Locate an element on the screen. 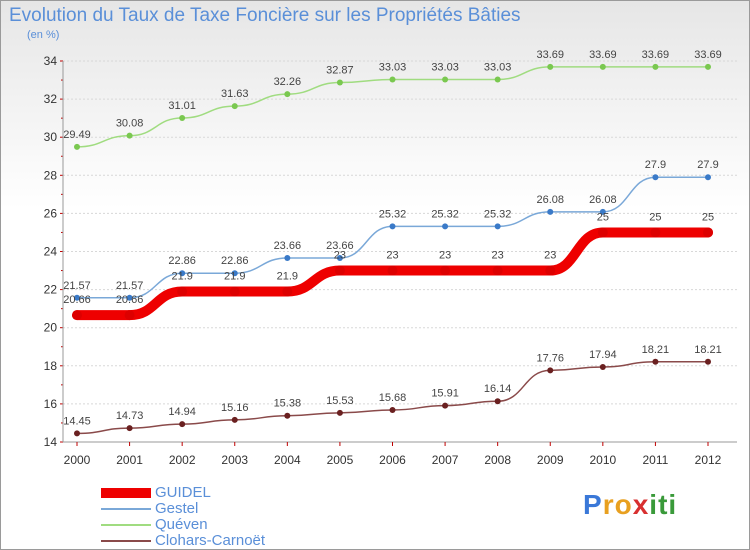 The image size is (750, 550). legend-item: GUIDEL is located at coordinates (183, 493).